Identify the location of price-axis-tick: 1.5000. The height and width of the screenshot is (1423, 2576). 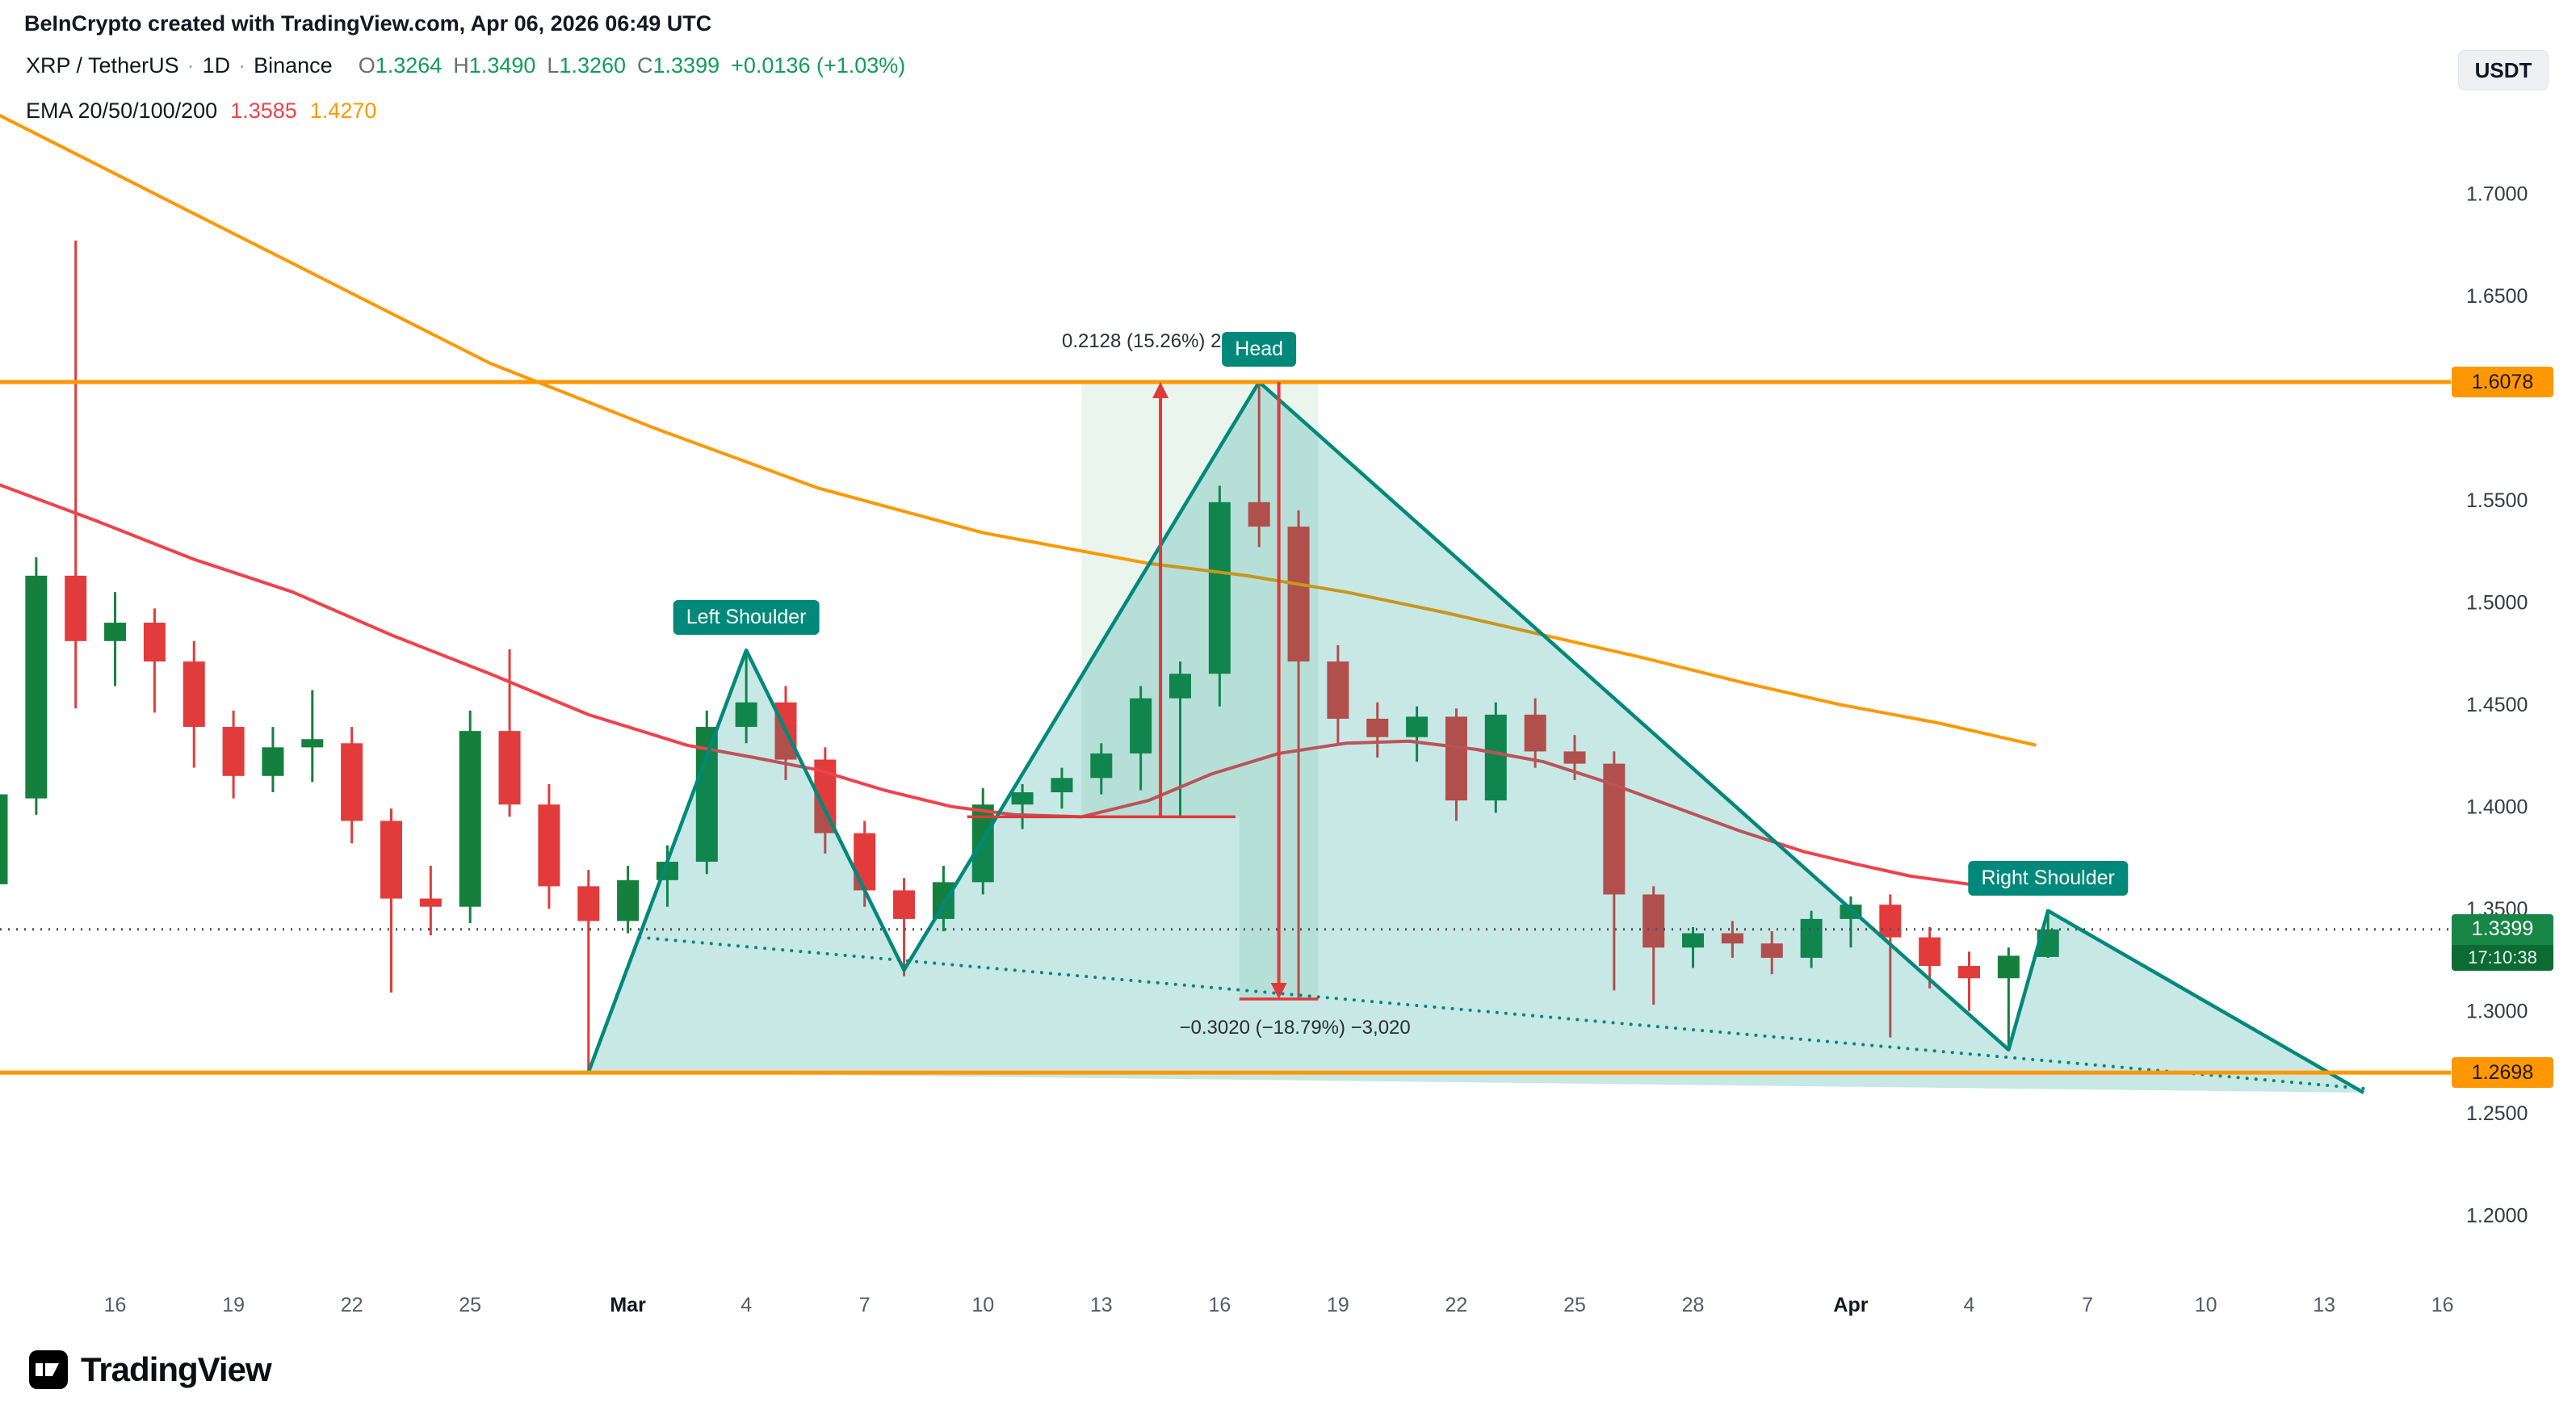
(2497, 603).